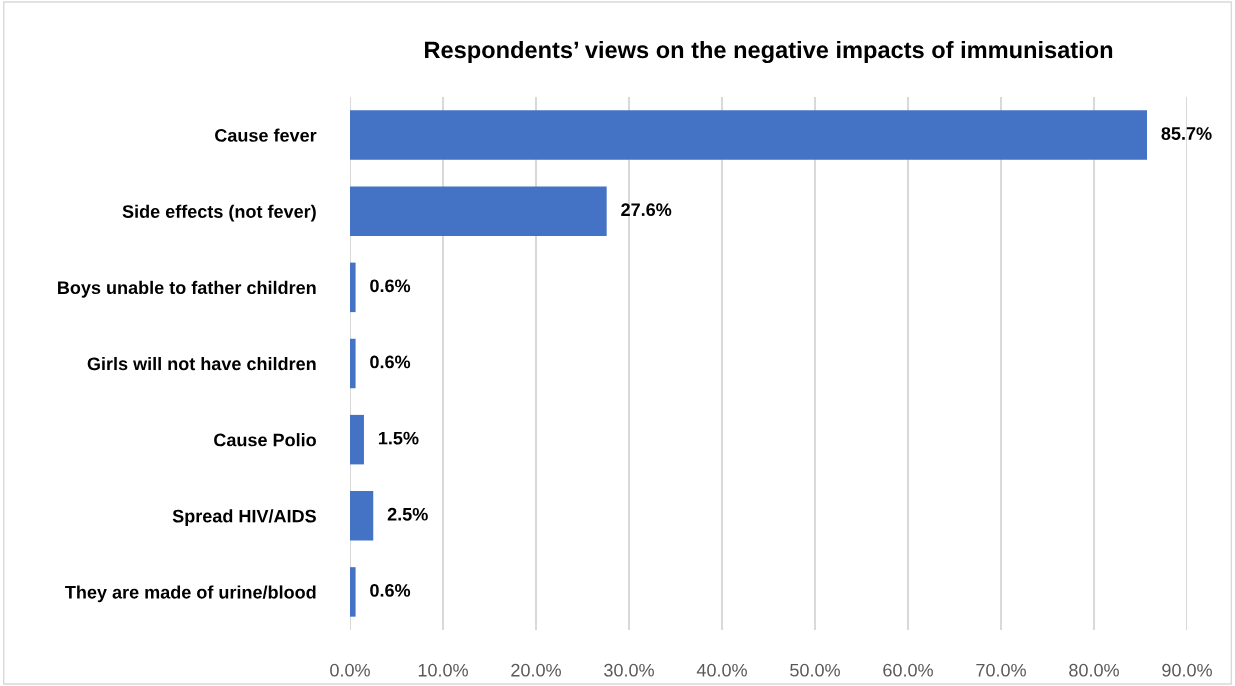 The height and width of the screenshot is (686, 1235). Describe the element at coordinates (769, 52) in the screenshot. I see `chart-title: Respondents’ views on the negative impacts of immunisation` at that location.